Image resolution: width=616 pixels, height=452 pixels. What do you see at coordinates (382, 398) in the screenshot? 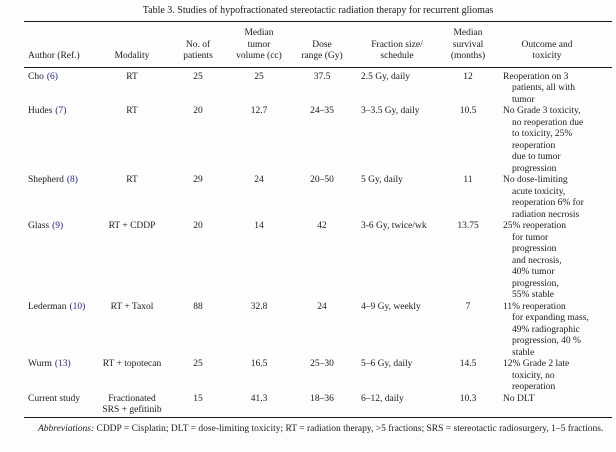
I see `fraction-cell: 6–12, daily` at bounding box center [382, 398].